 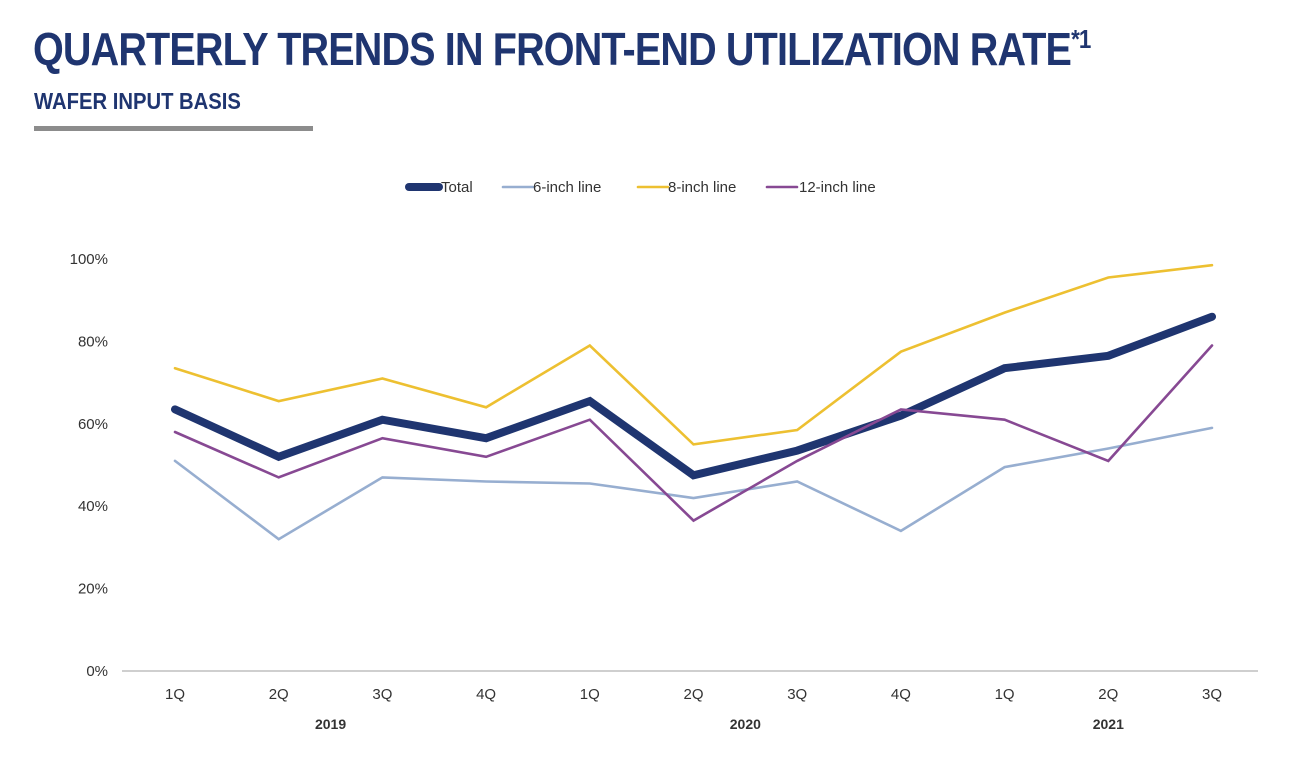 I want to click on title-footnote-marker: *1, so click(x=1081, y=39).